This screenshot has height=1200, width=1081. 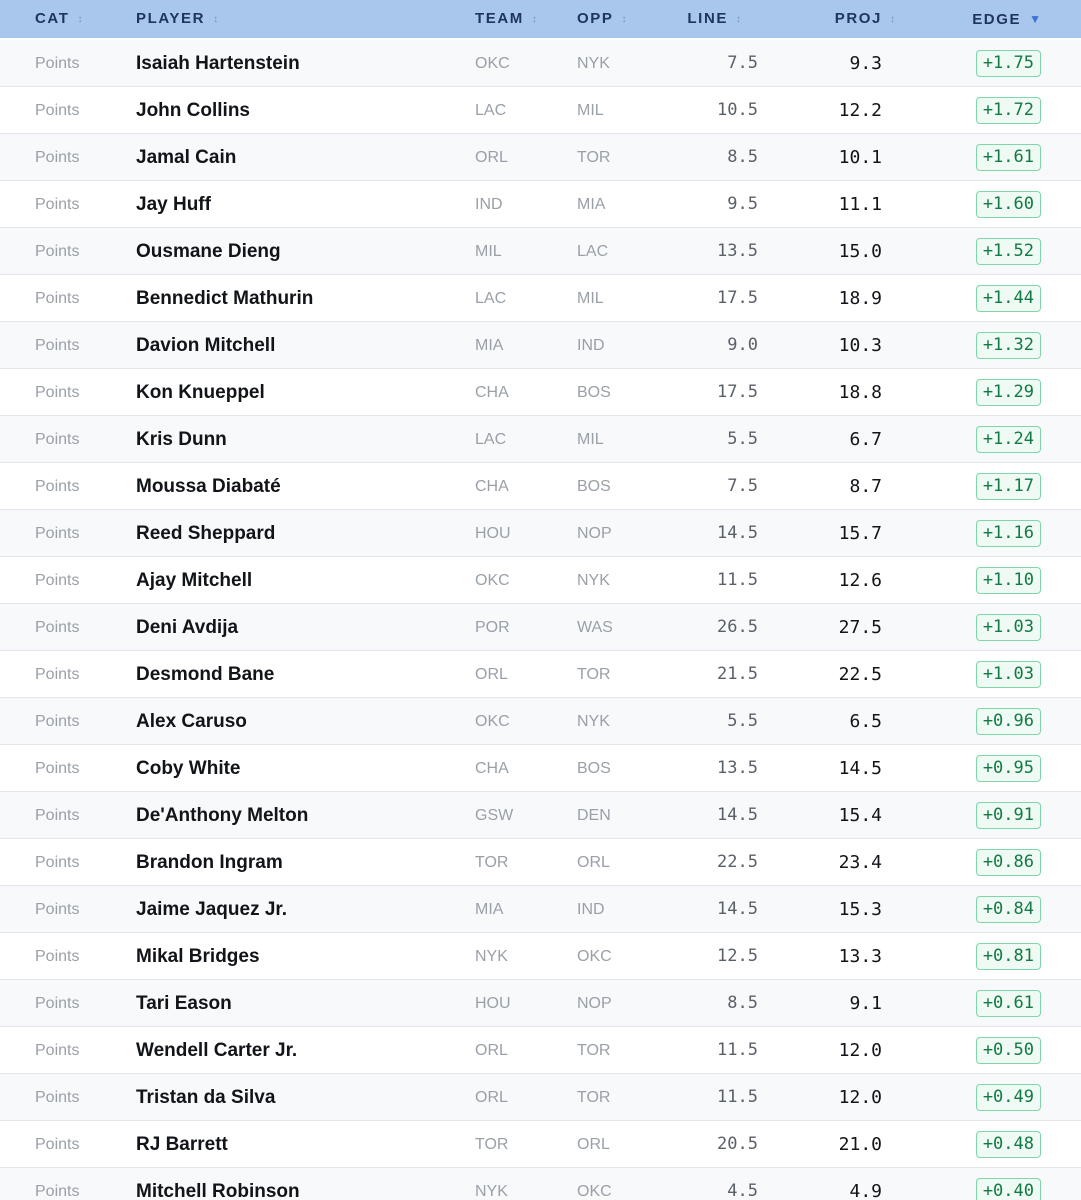 What do you see at coordinates (540, 580) in the screenshot?
I see `table-row: Points Ajay Mitchell OKC NYK 11.5 12.6 +1.10` at bounding box center [540, 580].